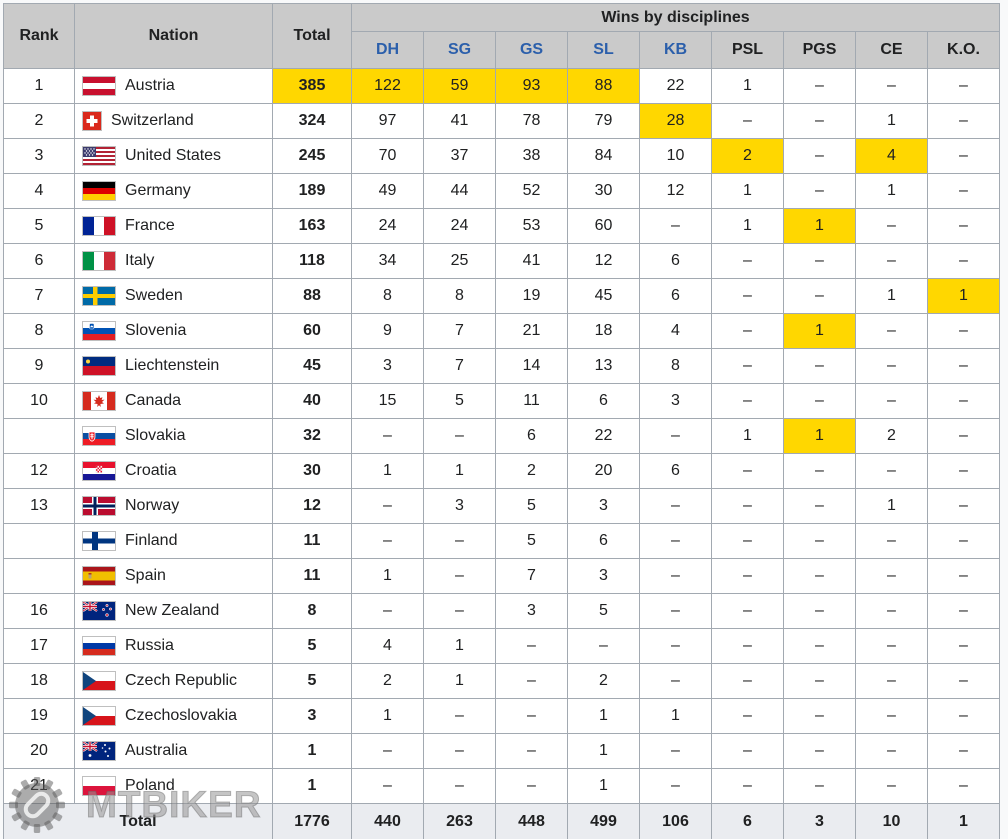 Image resolution: width=1008 pixels, height=839 pixels. What do you see at coordinates (173, 716) in the screenshot?
I see `nation-cell: Czechoslovakia` at bounding box center [173, 716].